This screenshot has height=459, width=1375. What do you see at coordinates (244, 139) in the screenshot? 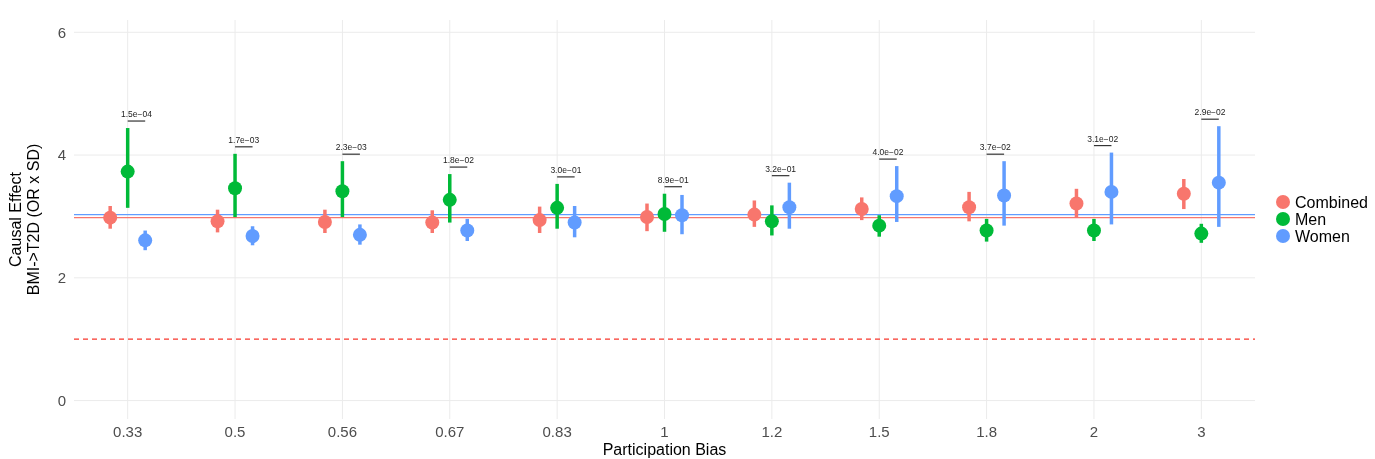
I see `annotation: 1.7e−03` at bounding box center [244, 139].